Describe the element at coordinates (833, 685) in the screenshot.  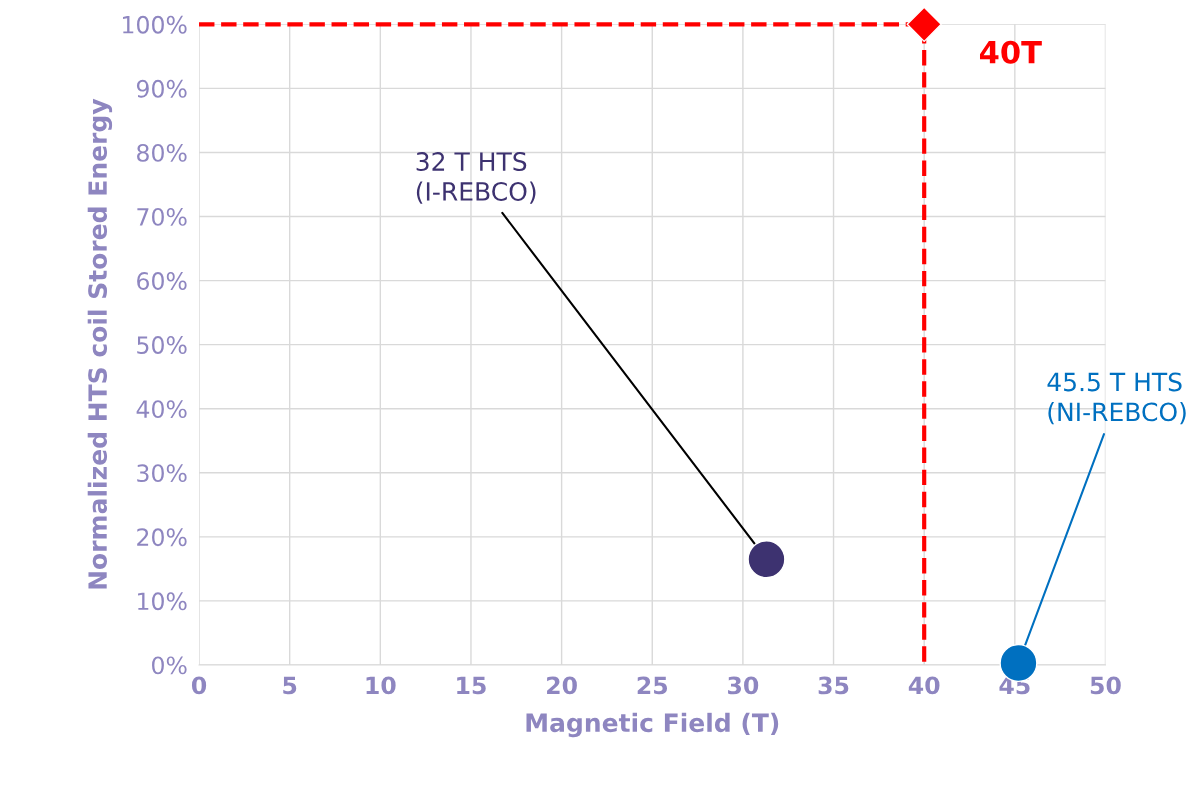
I see `x-tick-label: 35` at that location.